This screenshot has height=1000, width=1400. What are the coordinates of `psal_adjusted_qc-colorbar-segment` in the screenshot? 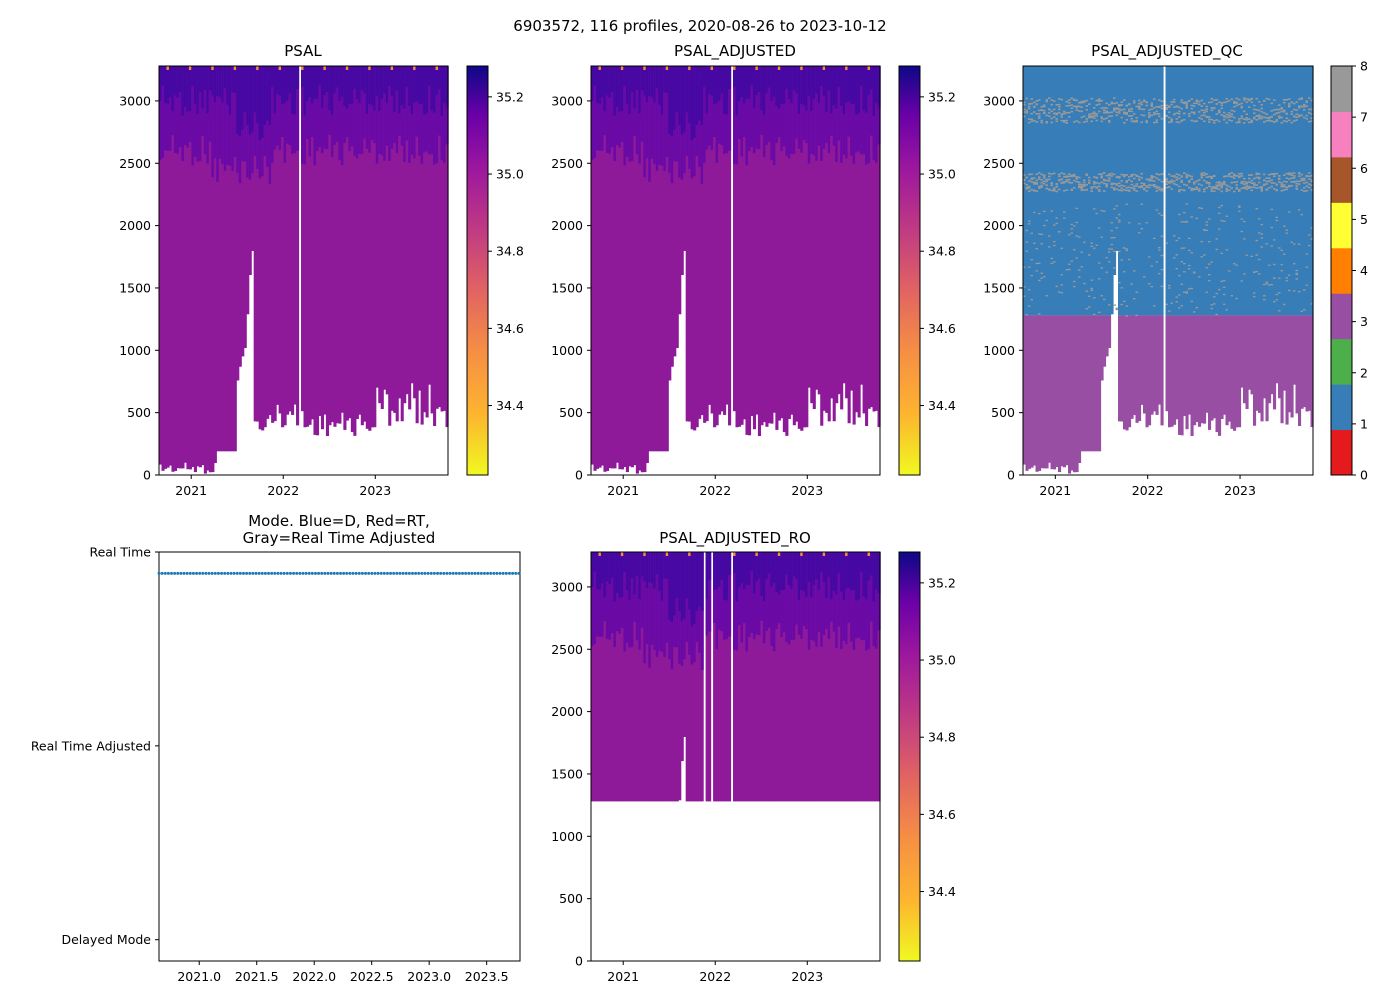 It's located at (1341, 225).